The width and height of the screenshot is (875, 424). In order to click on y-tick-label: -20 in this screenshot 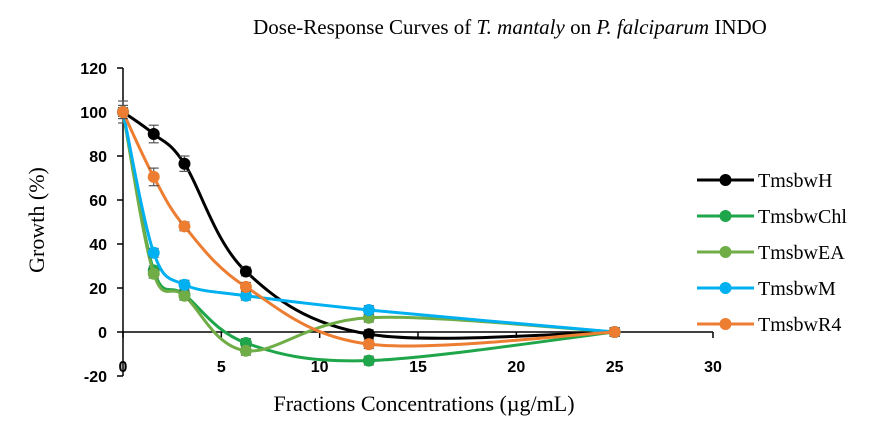, I will do `click(95, 377)`.